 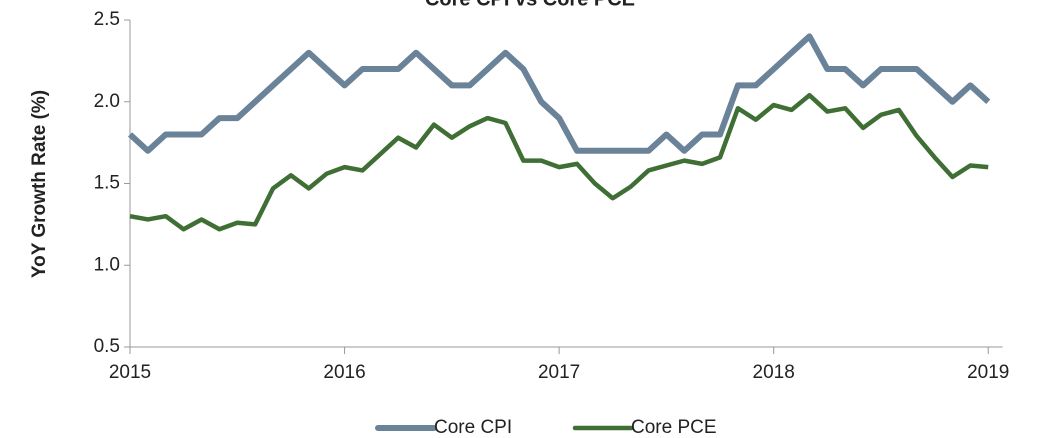 I want to click on x-tick-label: 2015, so click(x=130, y=372).